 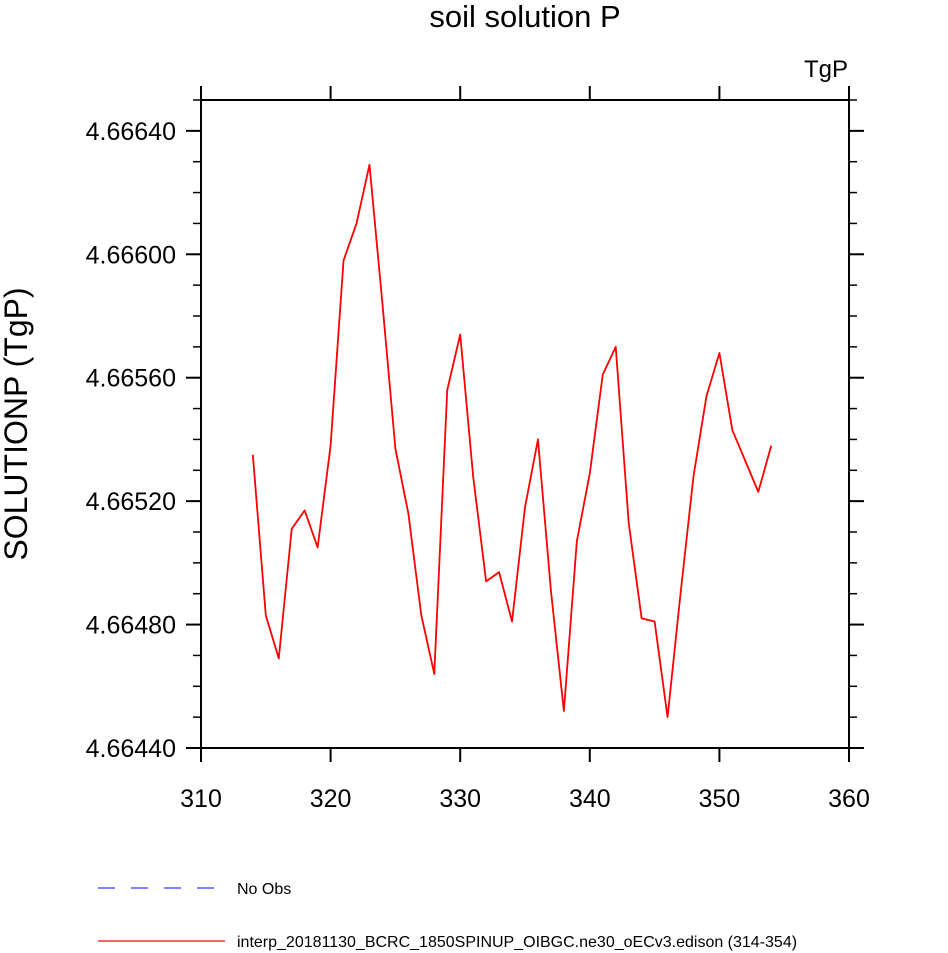 What do you see at coordinates (524, 17) in the screenshot?
I see `chart-title: soil solution P` at bounding box center [524, 17].